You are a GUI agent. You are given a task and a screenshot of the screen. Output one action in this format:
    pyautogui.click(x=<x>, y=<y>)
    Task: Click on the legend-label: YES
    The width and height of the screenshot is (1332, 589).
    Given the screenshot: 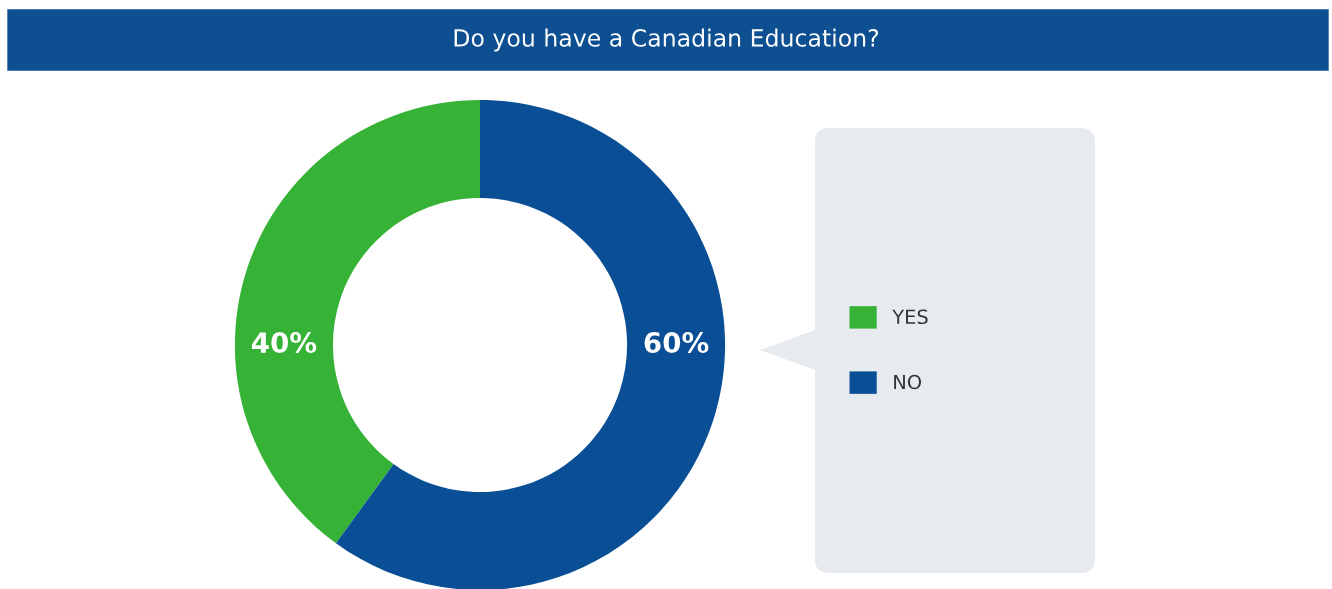 What is the action you would take?
    pyautogui.click(x=910, y=317)
    